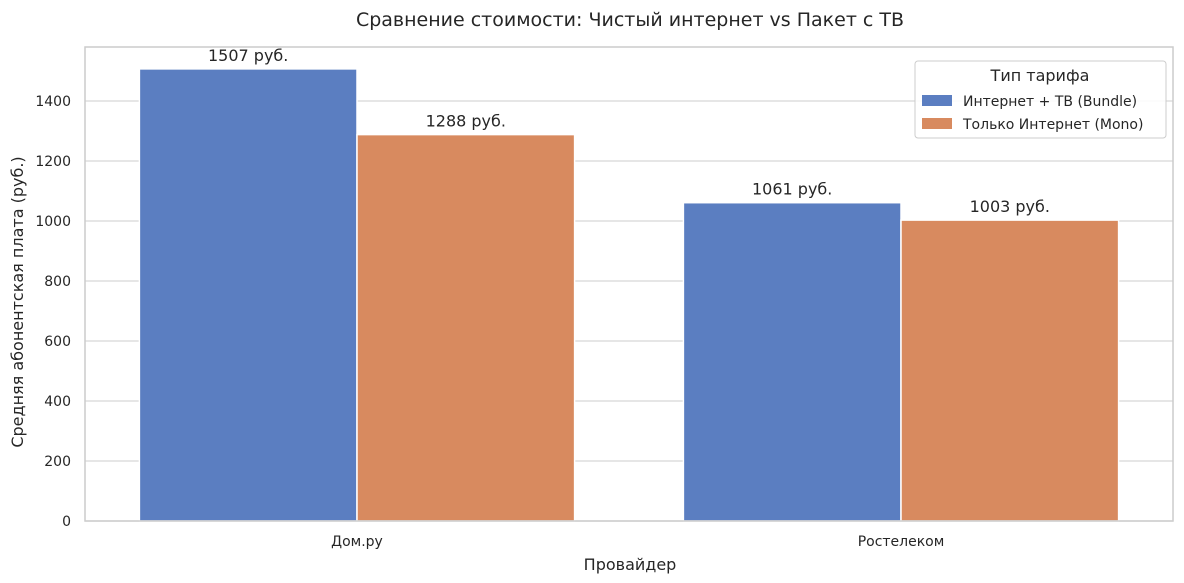  What do you see at coordinates (792, 189) in the screenshot?
I see `bar-value-label: 1061 руб.` at bounding box center [792, 189].